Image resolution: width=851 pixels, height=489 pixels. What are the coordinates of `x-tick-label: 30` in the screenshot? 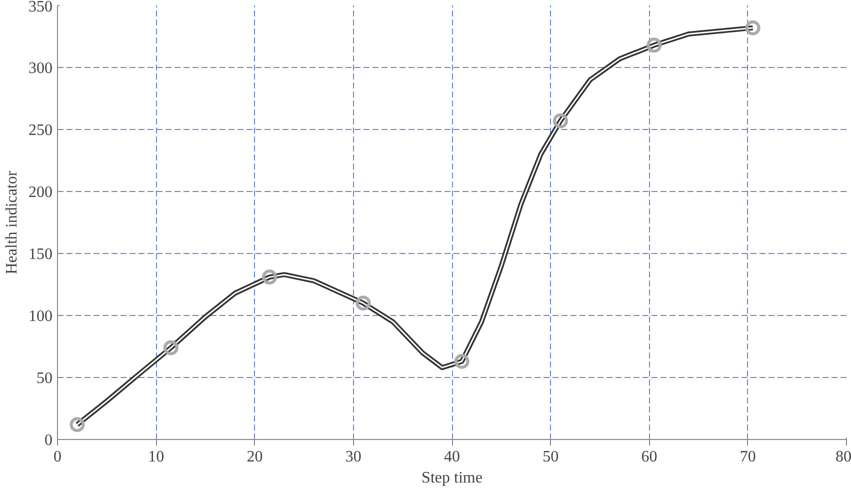 It's located at (353, 457).